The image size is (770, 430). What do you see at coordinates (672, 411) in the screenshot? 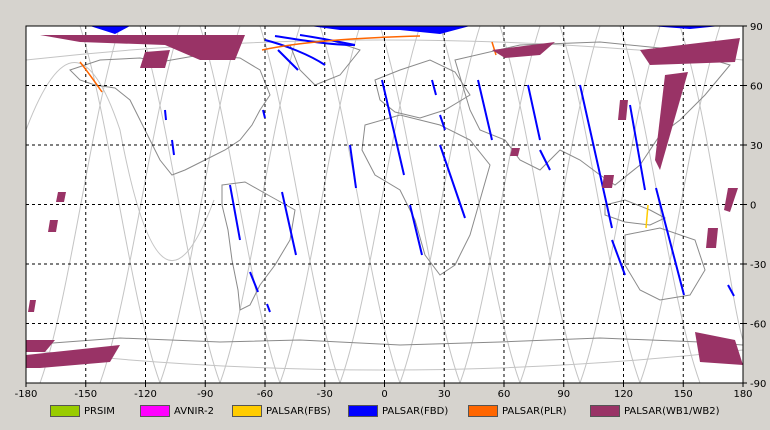
I see `legend-label: PALSAR(WB1/WB2)` at bounding box center [672, 411].